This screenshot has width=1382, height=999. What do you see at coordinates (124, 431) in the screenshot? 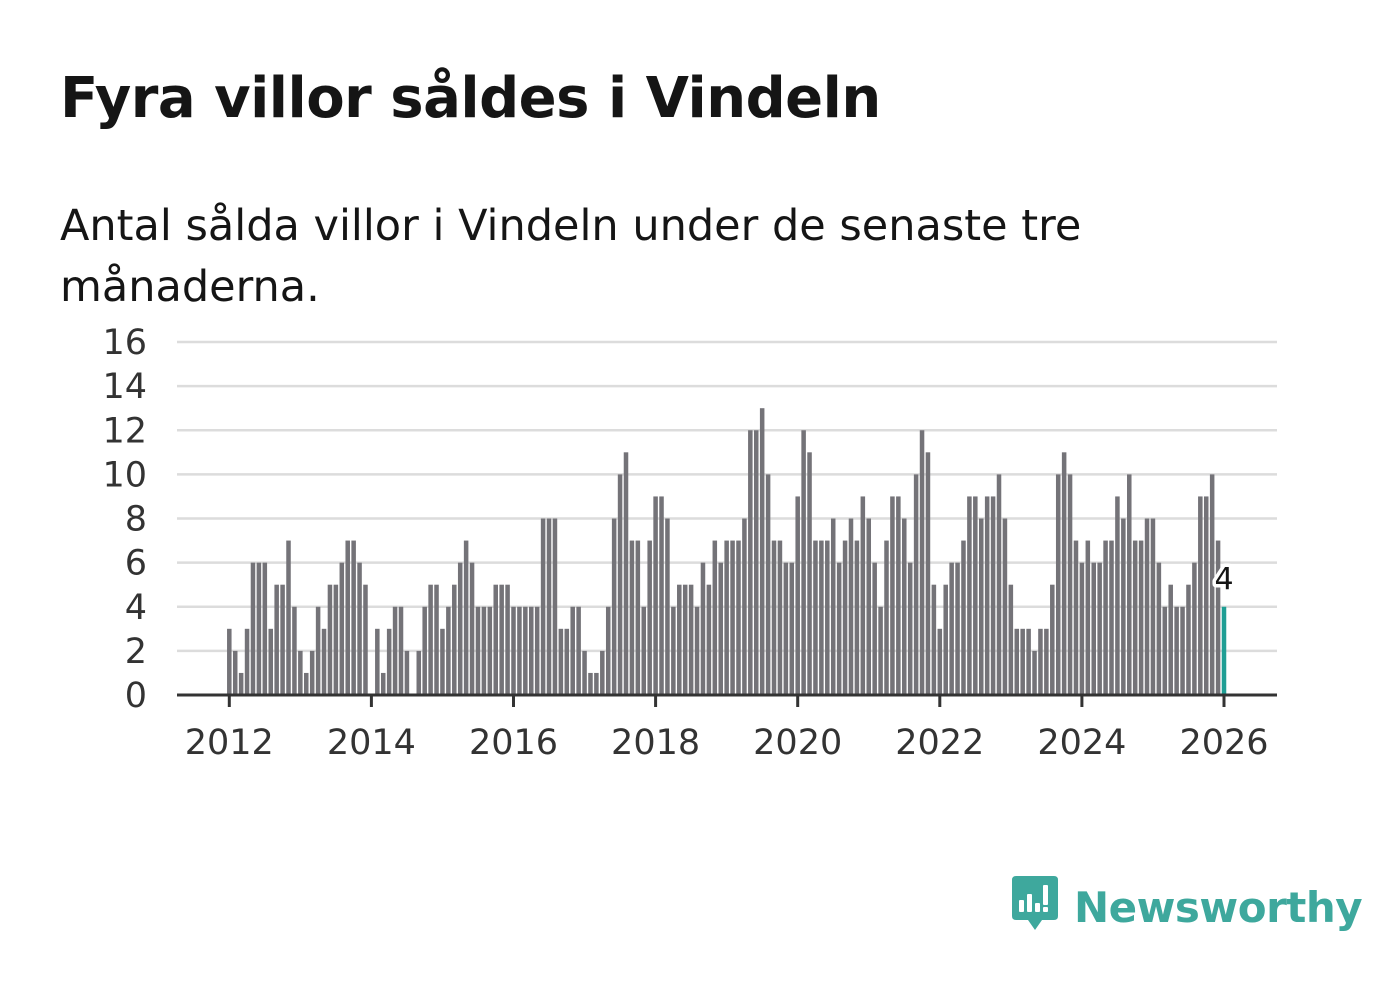
I see `y-tick-label-12: 12` at bounding box center [124, 431].